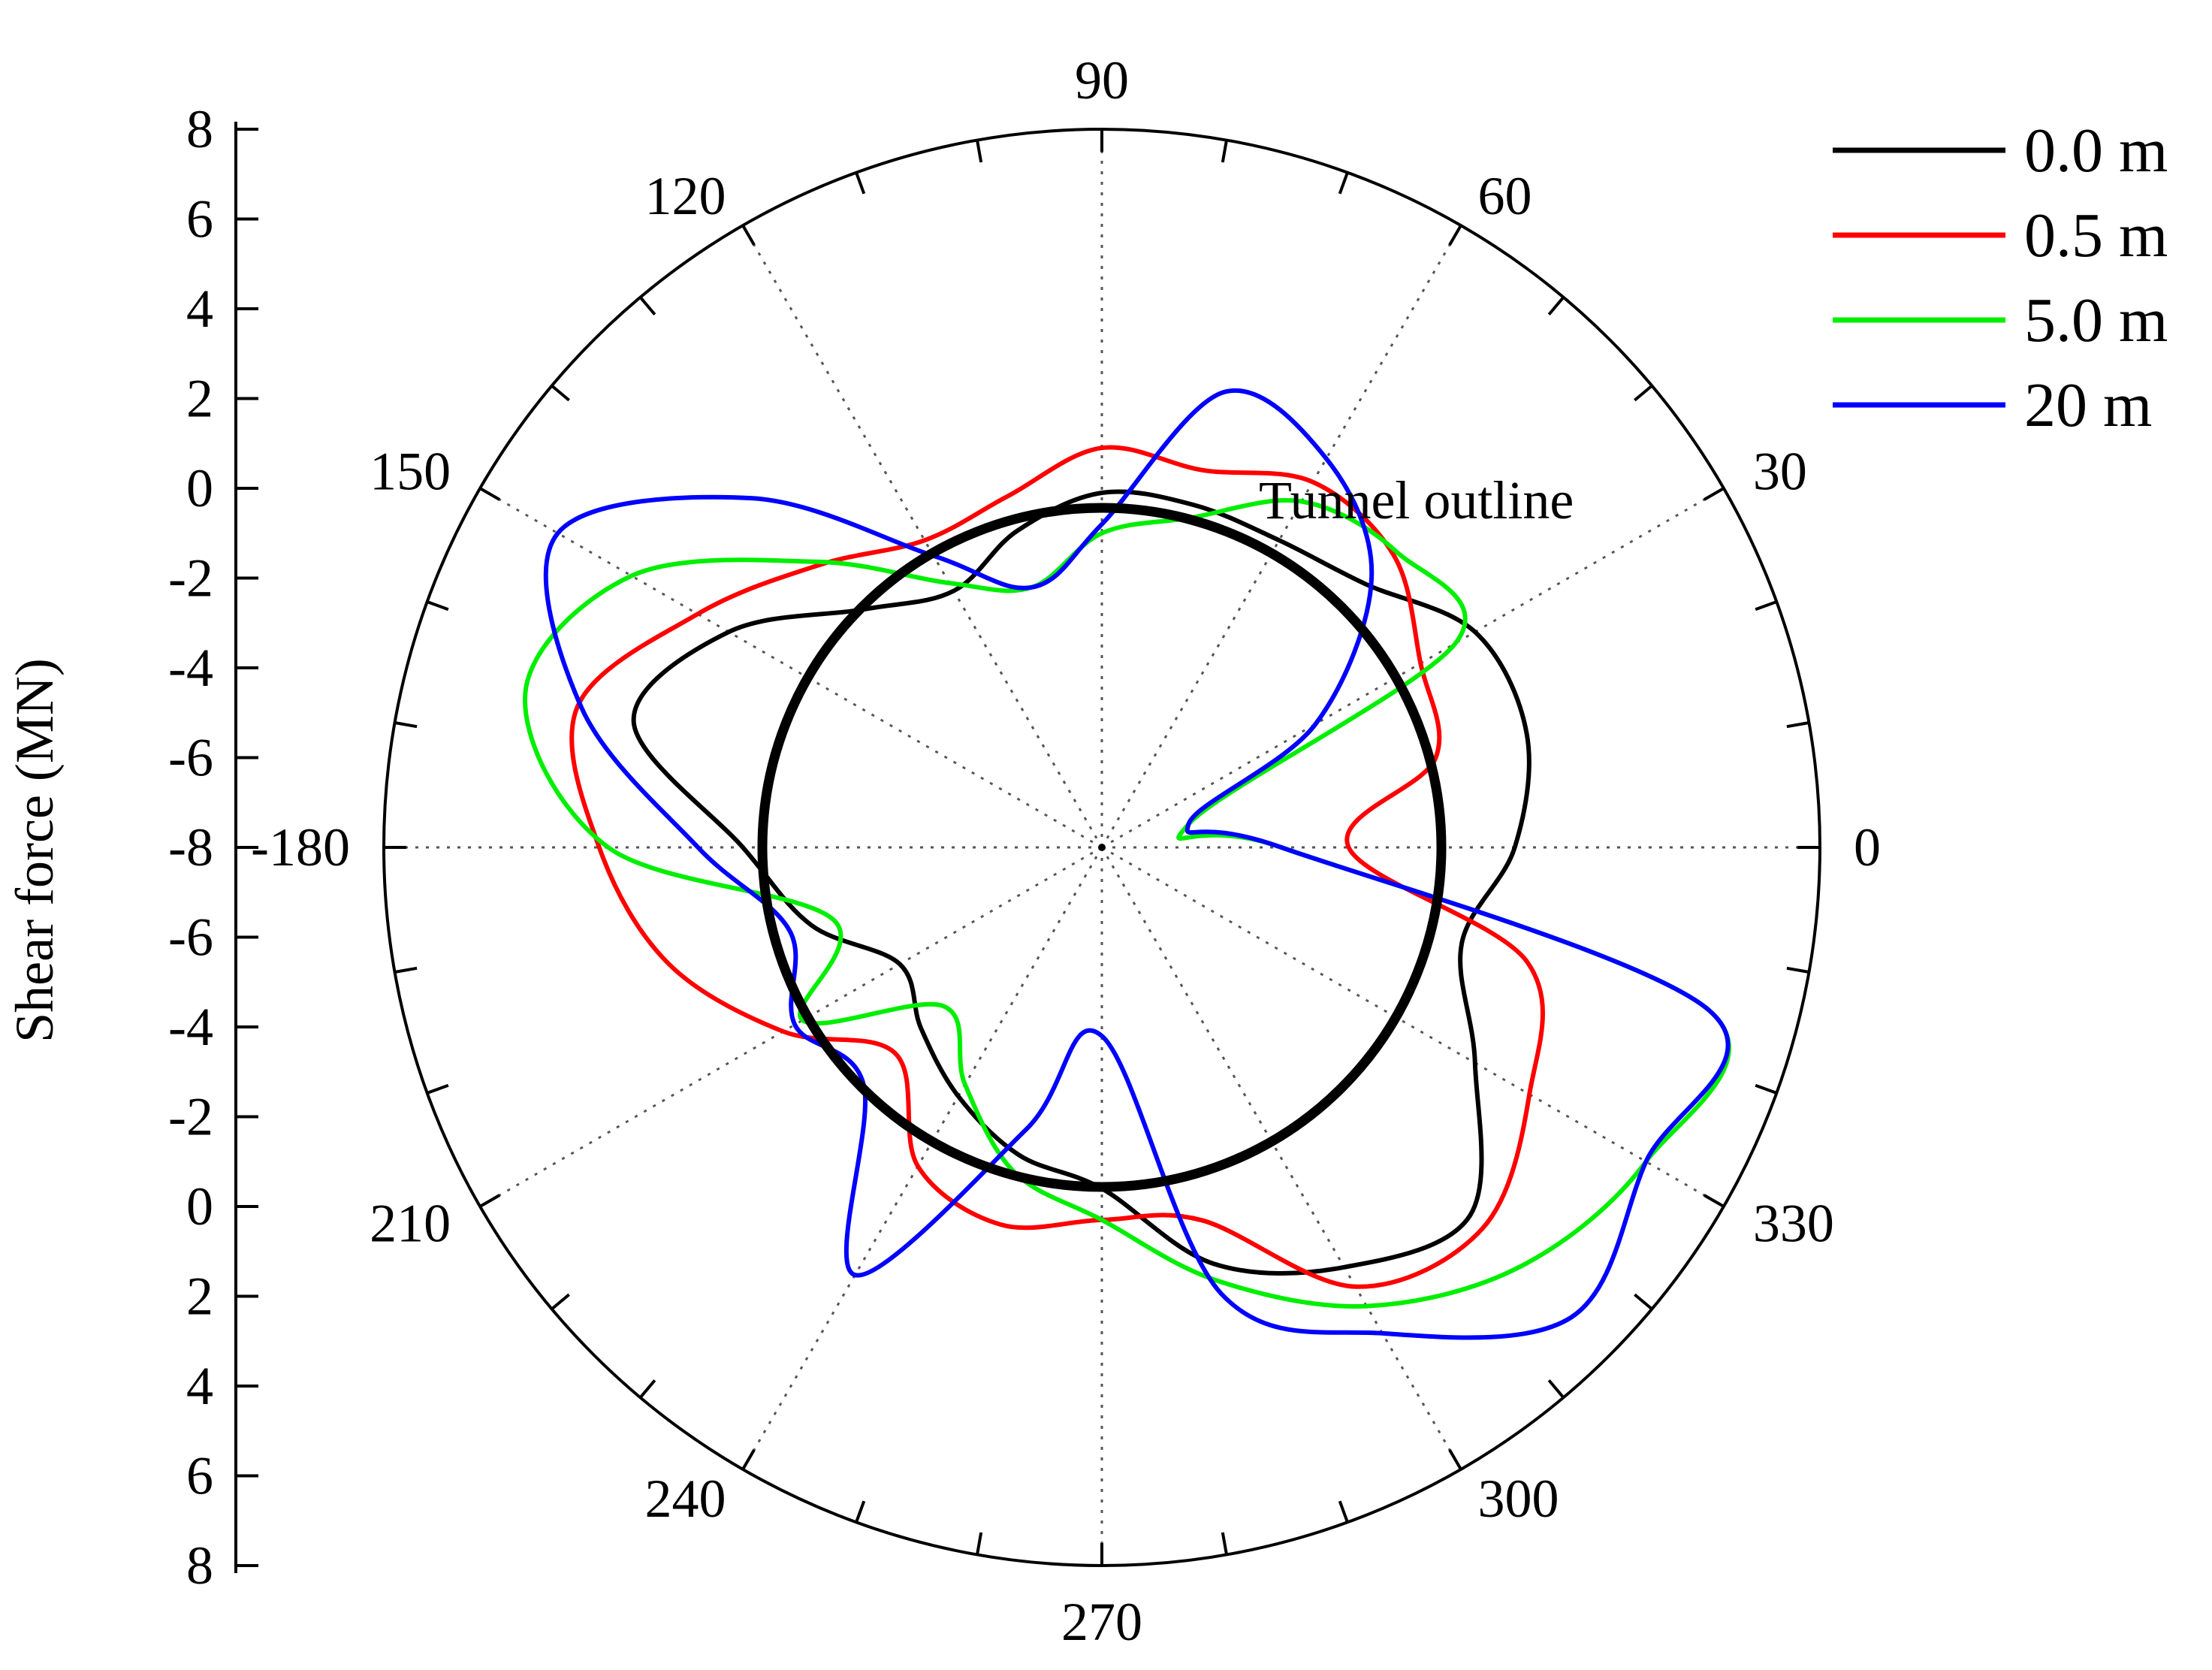 Image resolution: width=2212 pixels, height=1670 pixels. I want to click on angle-tick-label: -180, so click(300, 847).